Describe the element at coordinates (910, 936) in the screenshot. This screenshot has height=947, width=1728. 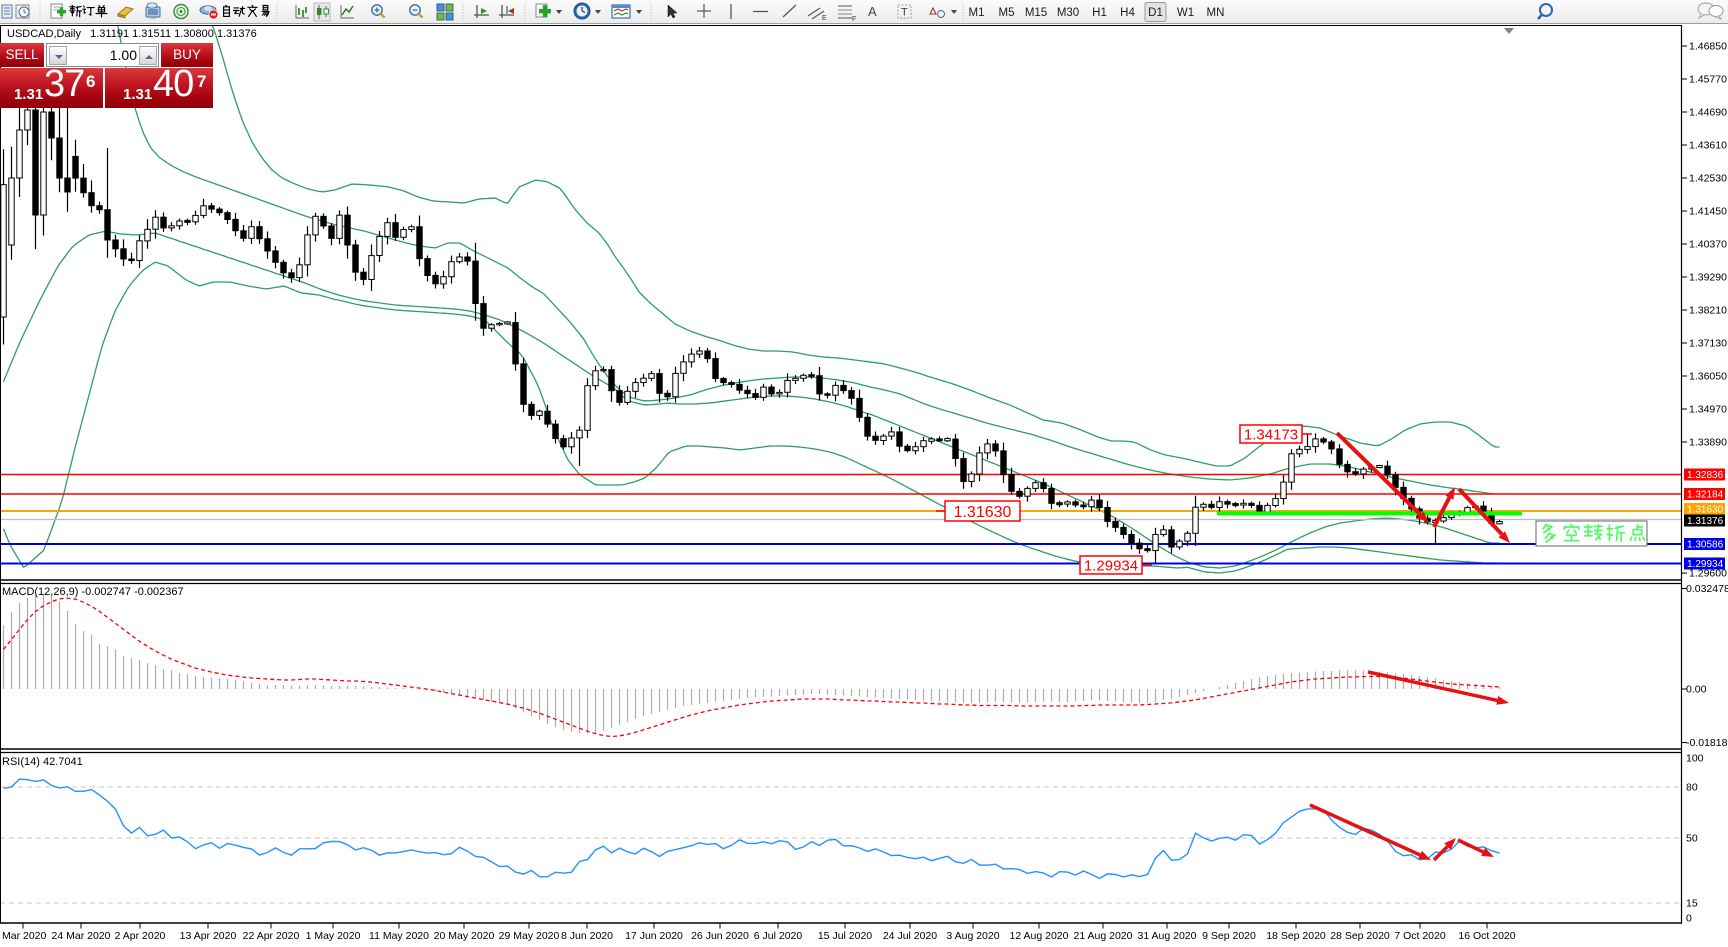
I see `svg-text: 24 Jul 2020` at that location.